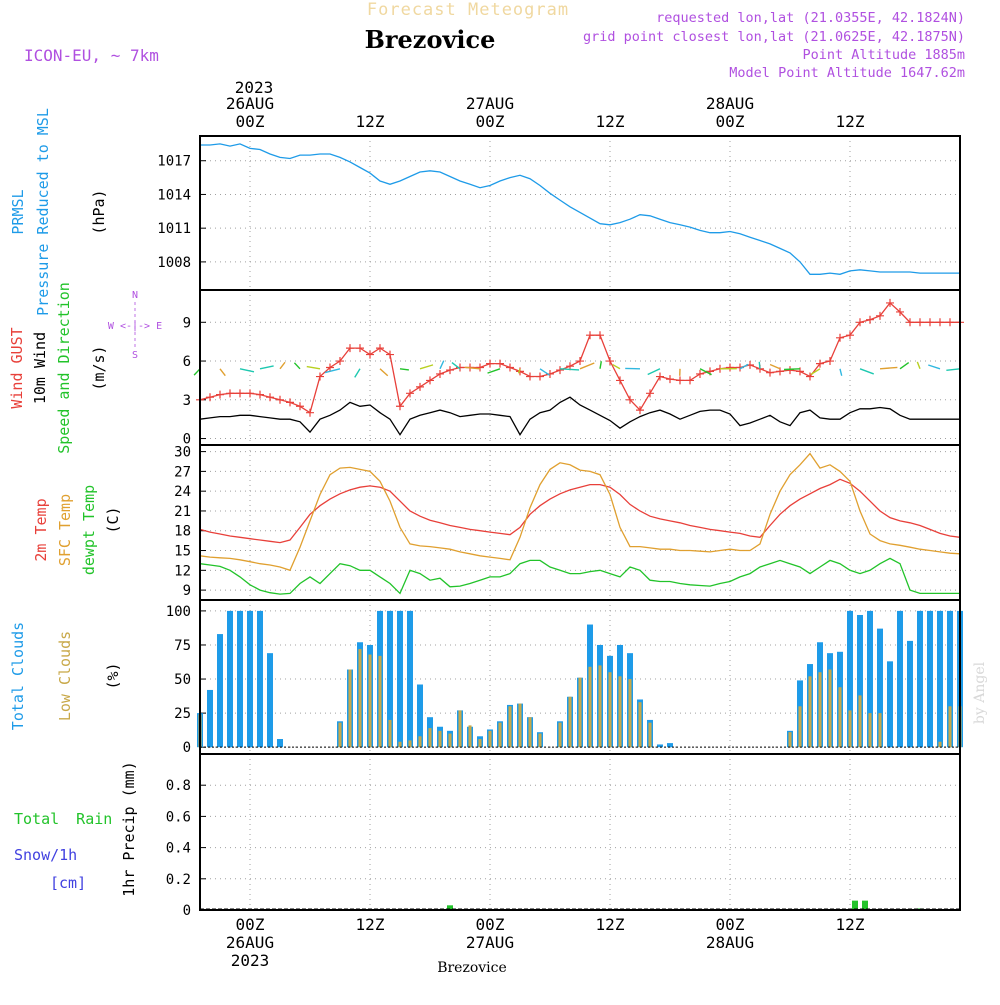 The image size is (1000, 1005). Describe the element at coordinates (91, 55) in the screenshot. I see `model-label: ICON-EU, ~ 7km` at that location.